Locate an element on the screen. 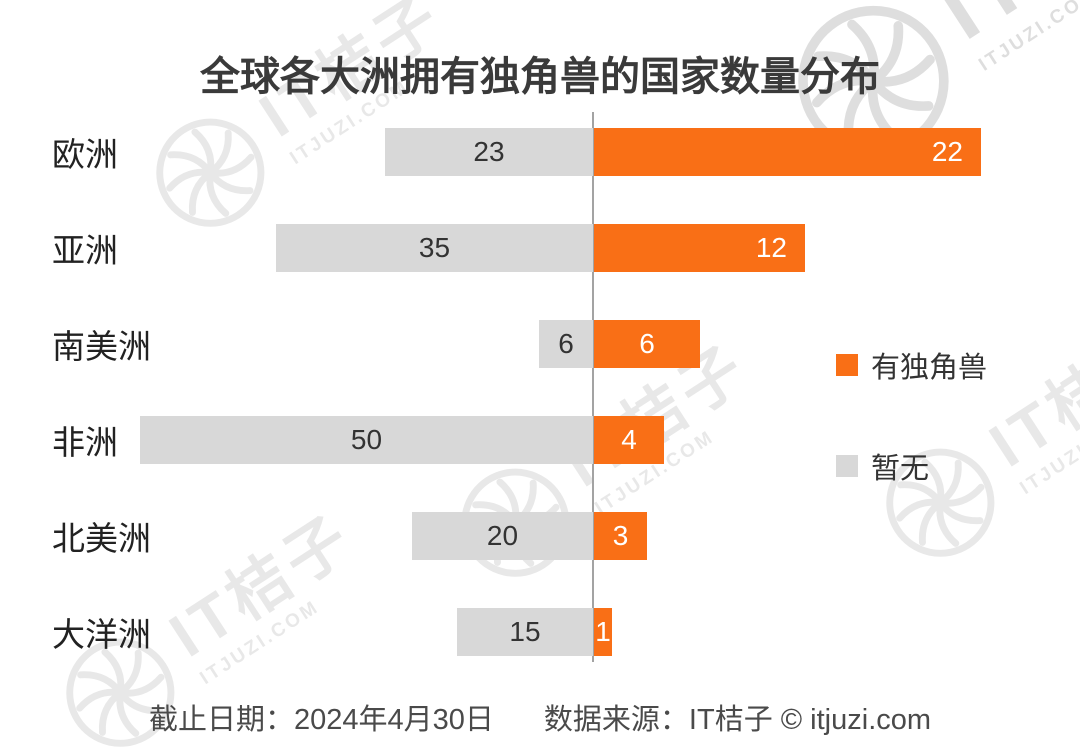 Image resolution: width=1080 pixels, height=748 pixels. left-bar-zone: 35 is located at coordinates (366, 248).